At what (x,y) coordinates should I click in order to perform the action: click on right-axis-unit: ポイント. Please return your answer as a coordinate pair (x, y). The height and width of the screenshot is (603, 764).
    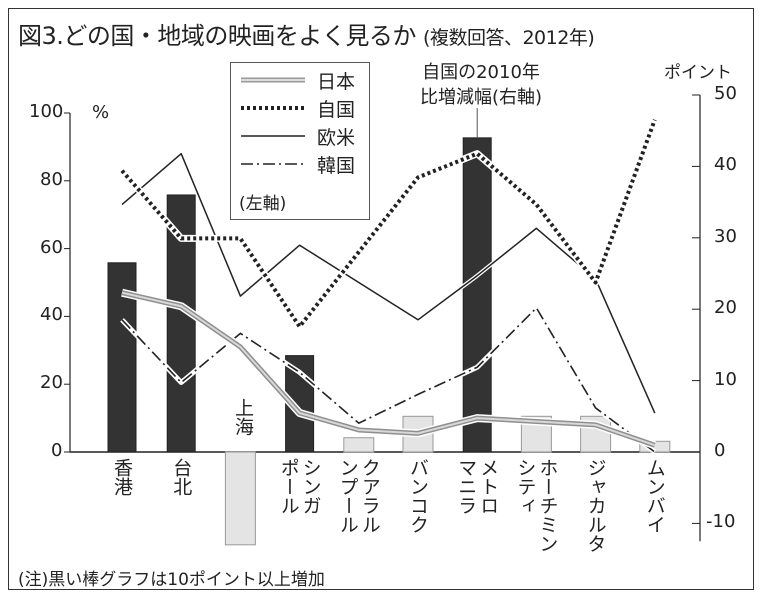
    Looking at the image, I should click on (698, 73).